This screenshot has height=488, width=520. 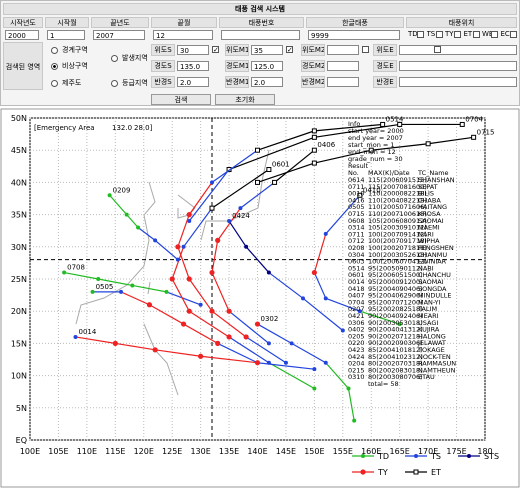 What do you see at coordinates (19, 343) in the screenshot?
I see `y-tick-label: 15N` at bounding box center [19, 343].